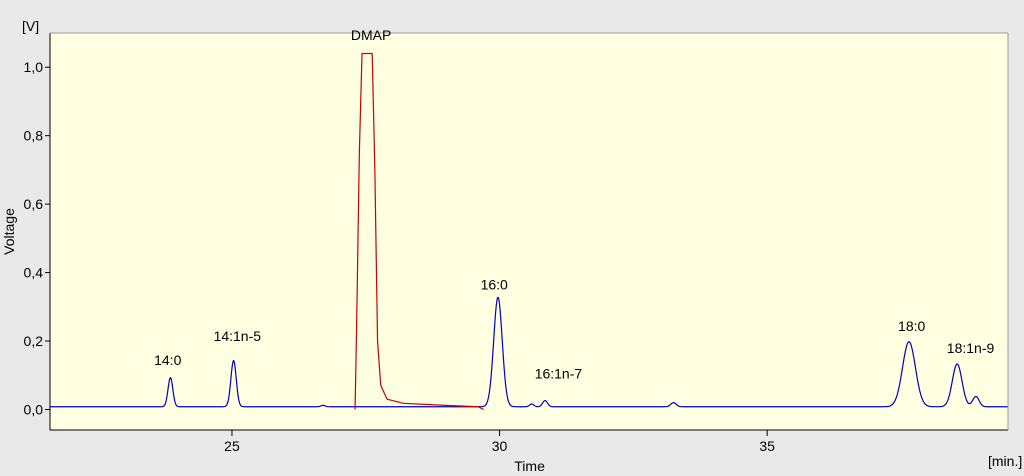 Image resolution: width=1024 pixels, height=476 pixels. What do you see at coordinates (971, 348) in the screenshot?
I see `peak-label: 18:1n-9` at bounding box center [971, 348].